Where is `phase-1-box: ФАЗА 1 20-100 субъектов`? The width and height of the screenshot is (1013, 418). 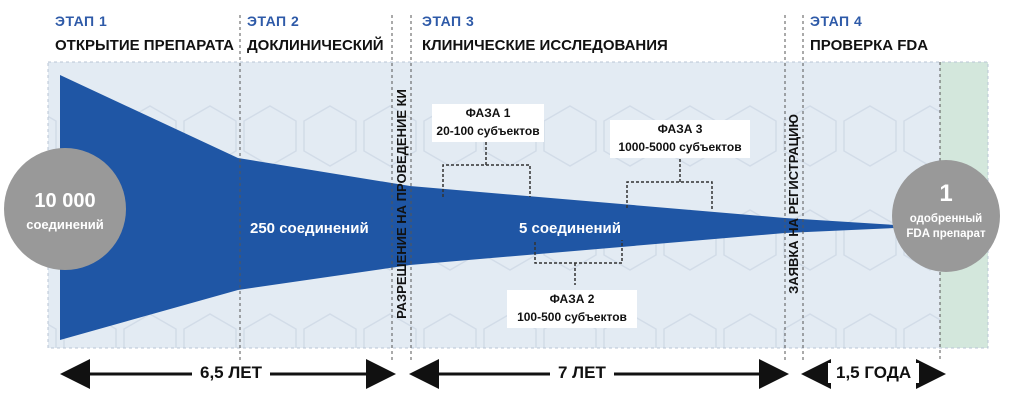
phase-1-box: ФАЗА 1 20-100 субъектов is located at coordinates (488, 123).